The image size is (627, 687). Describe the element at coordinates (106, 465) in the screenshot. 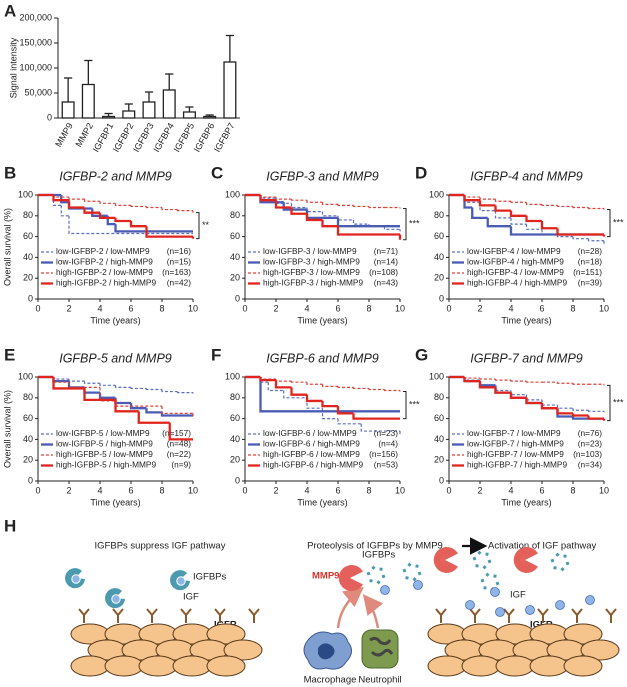

I see `legend-label: high-IGFBP-5 / high-MMP9` at that location.